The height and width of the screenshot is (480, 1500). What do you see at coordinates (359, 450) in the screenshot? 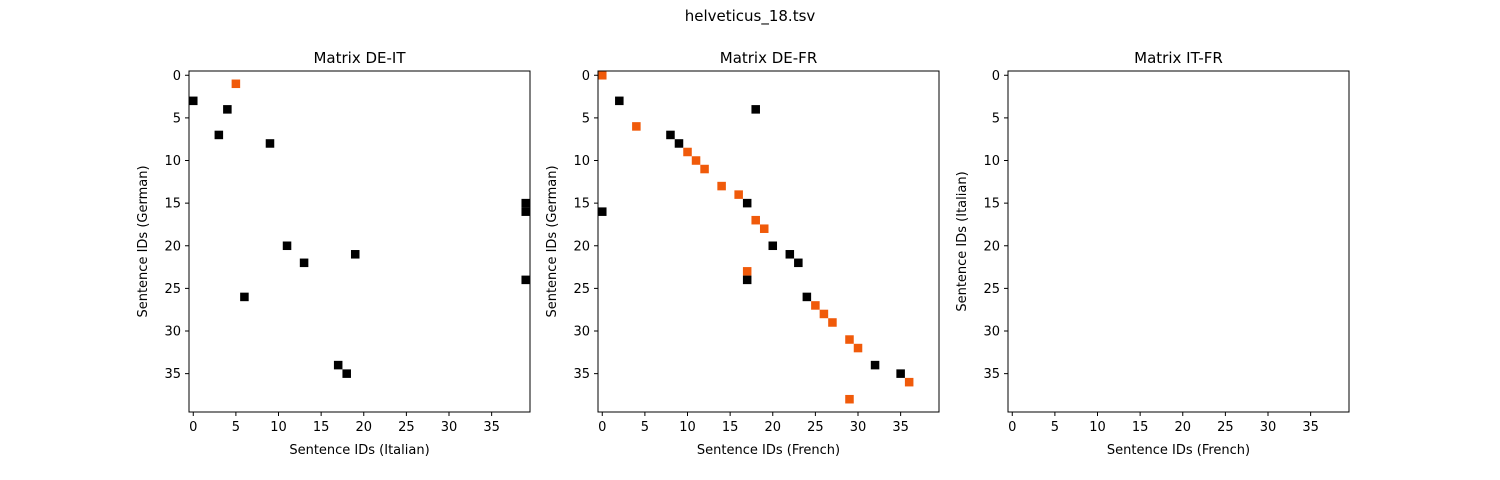
I see `x-axis-label: Sentence IDs (Italian)` at bounding box center [359, 450].